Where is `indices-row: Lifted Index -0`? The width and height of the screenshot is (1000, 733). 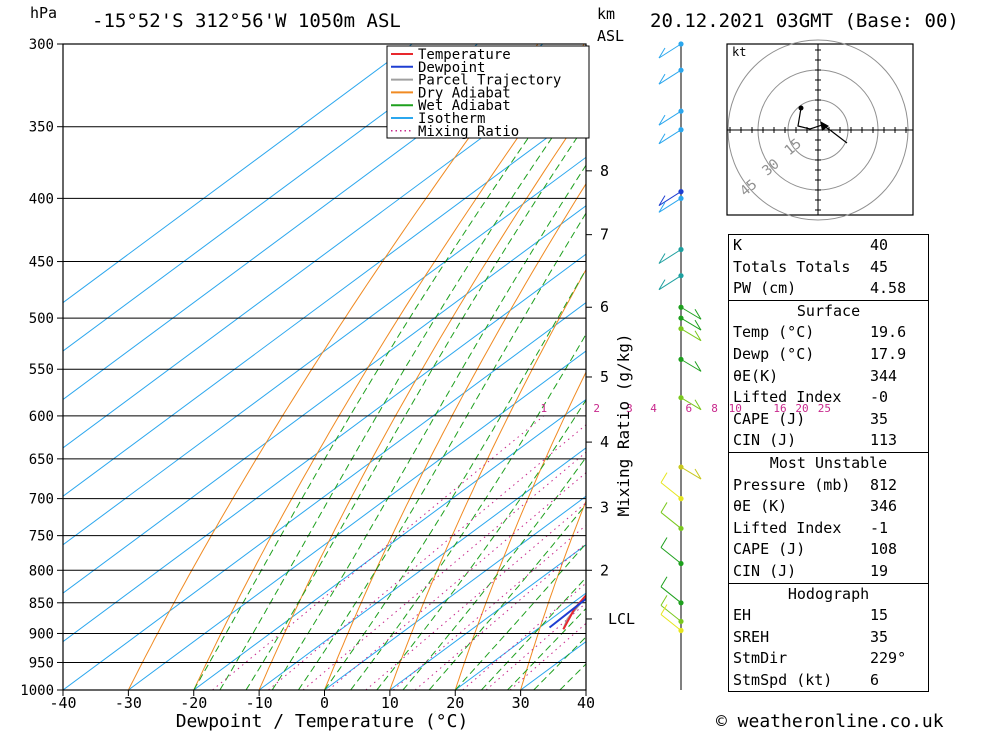 indices-row: Lifted Index -0 is located at coordinates (828, 398).